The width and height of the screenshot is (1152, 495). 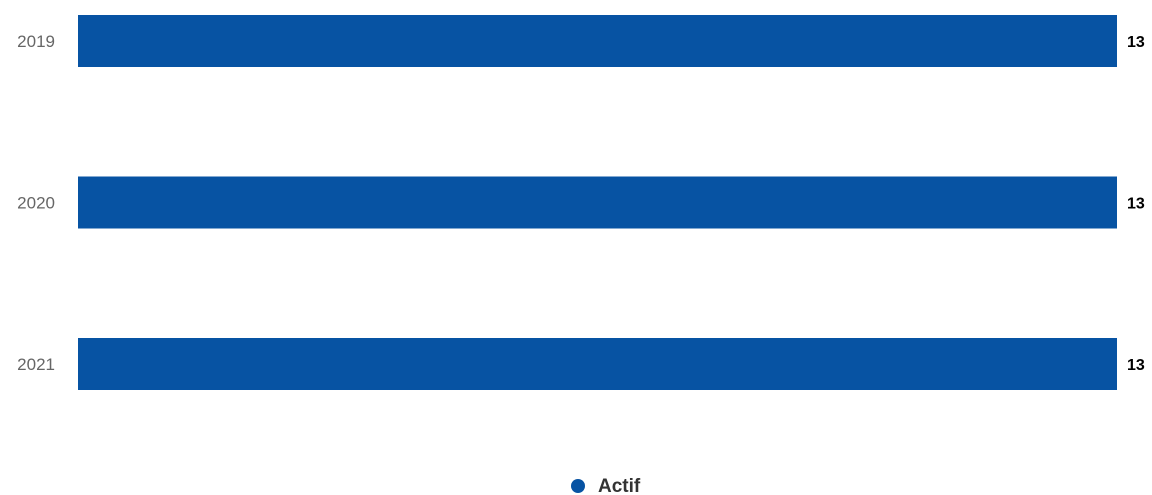 What do you see at coordinates (597, 364) in the screenshot?
I see `bar-2021` at bounding box center [597, 364].